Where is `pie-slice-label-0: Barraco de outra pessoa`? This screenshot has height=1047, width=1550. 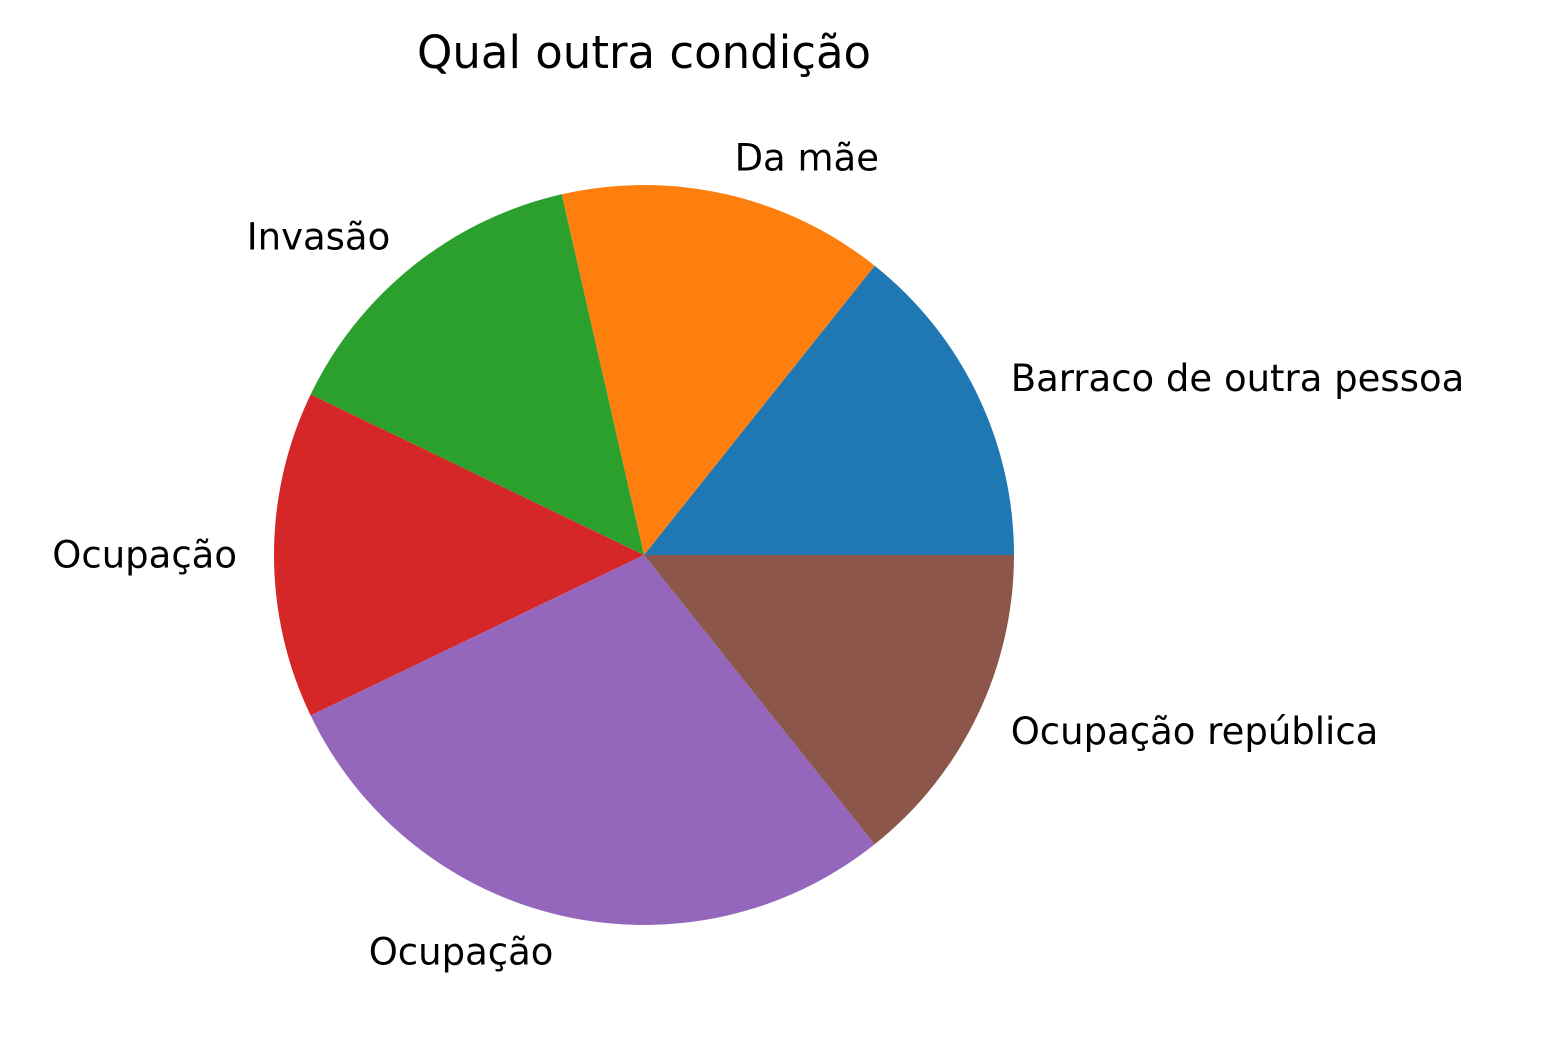 pie-slice-label-0: Barraco de outra pessoa is located at coordinates (1238, 378).